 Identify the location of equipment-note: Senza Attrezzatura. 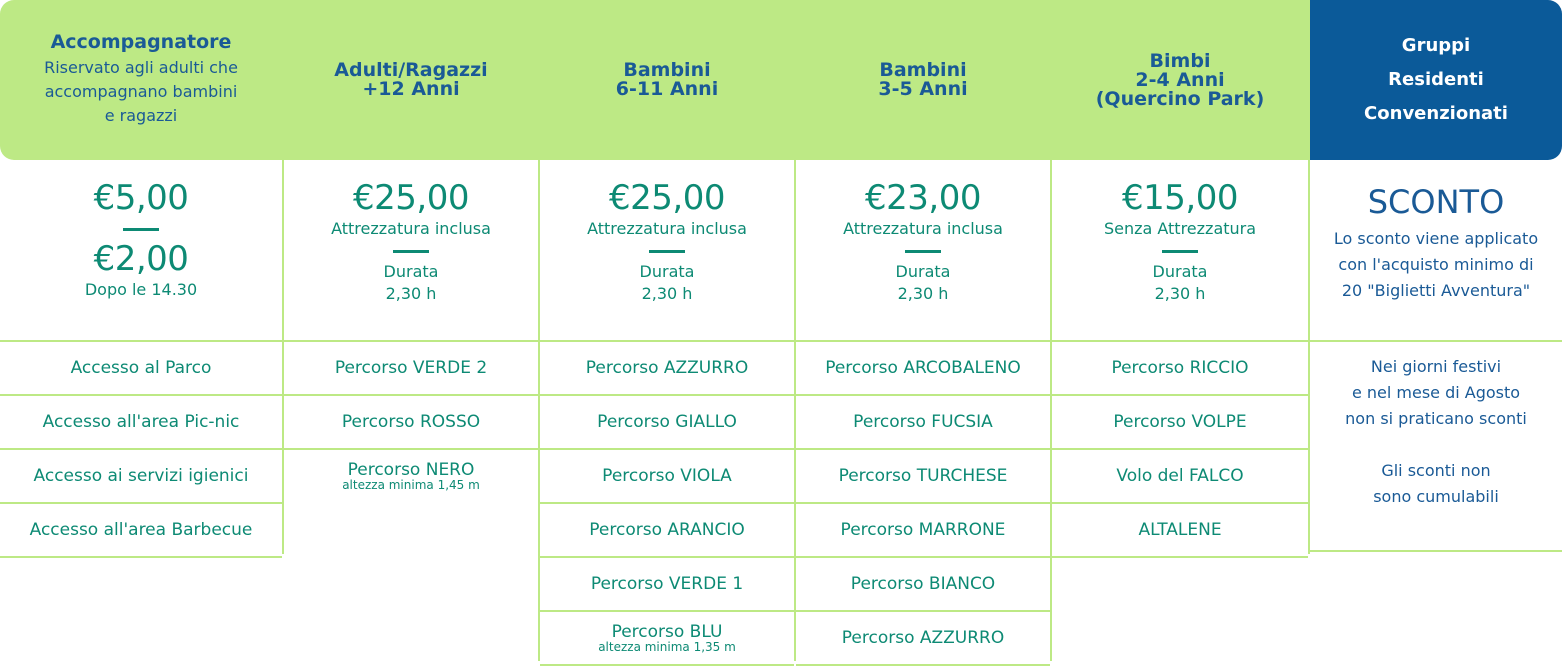
(1180, 228).